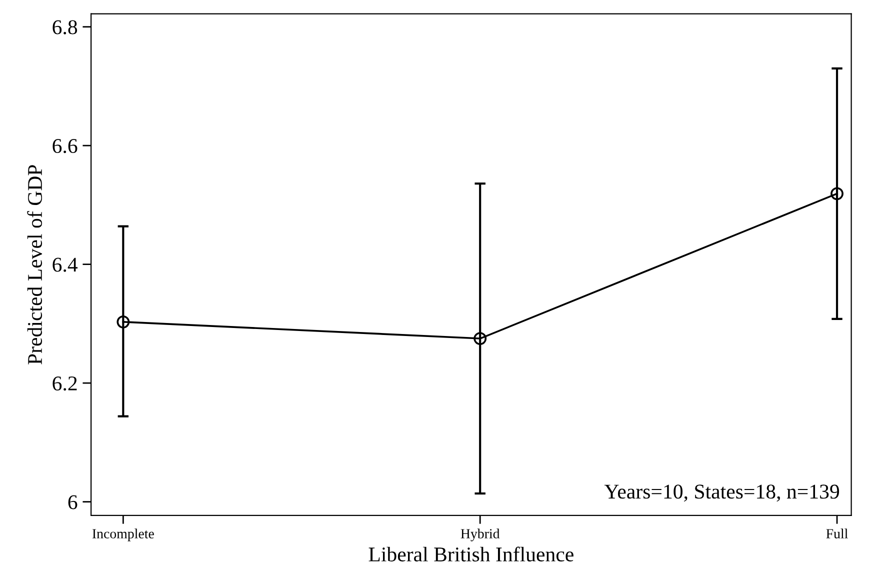 Image resolution: width=884 pixels, height=574 pixels. I want to click on annotation: Years=10, States=18, n=139, so click(722, 493).